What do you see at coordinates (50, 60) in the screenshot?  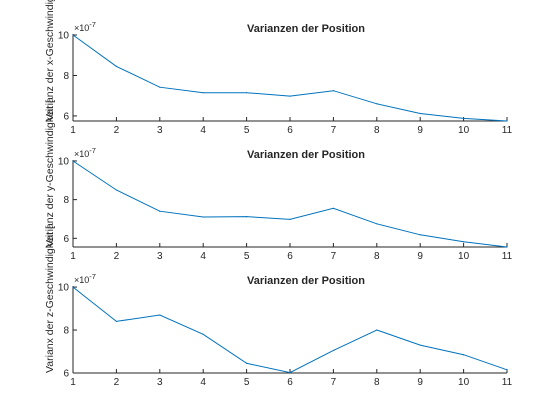 I see `y-axis-label: Varianz der x-Geschwindigkeit [` at bounding box center [50, 60].